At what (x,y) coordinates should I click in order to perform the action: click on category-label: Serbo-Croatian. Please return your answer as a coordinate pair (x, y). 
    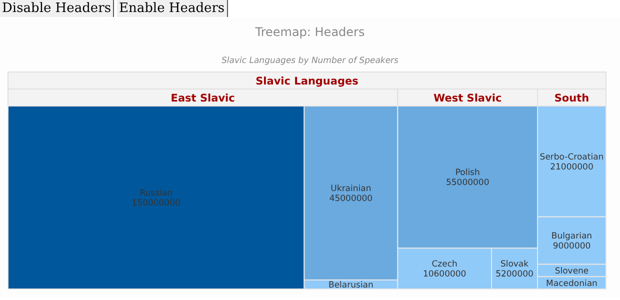
    Looking at the image, I should click on (572, 157).